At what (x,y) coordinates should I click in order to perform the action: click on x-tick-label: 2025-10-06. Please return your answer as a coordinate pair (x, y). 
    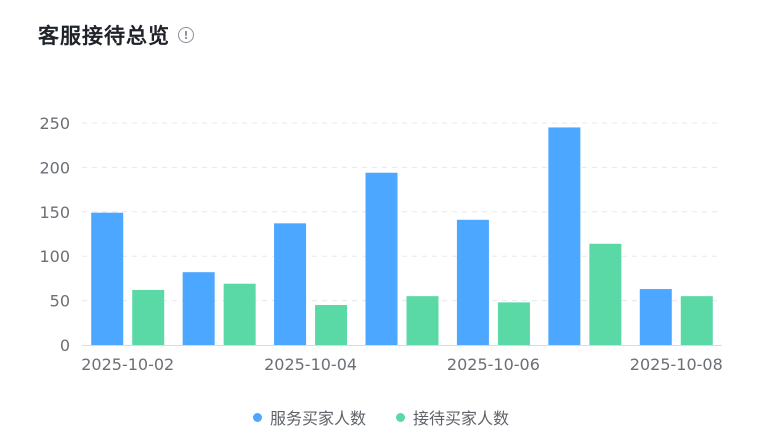
    Looking at the image, I should click on (493, 364).